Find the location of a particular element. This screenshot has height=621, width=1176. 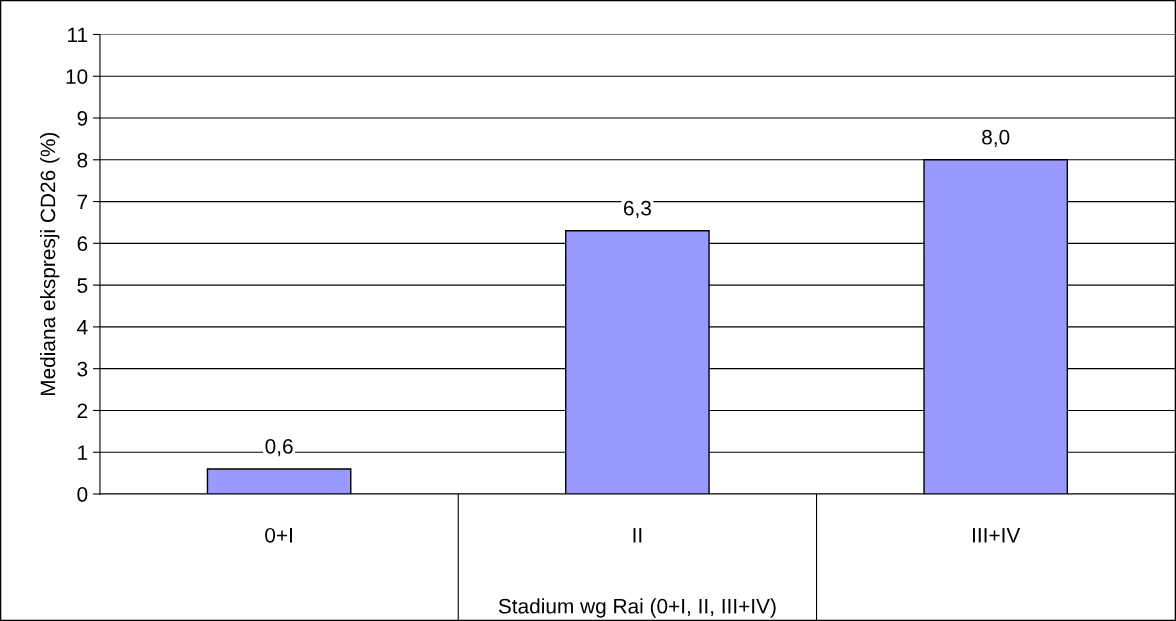

y-tick-label: 5 is located at coordinates (82, 285).